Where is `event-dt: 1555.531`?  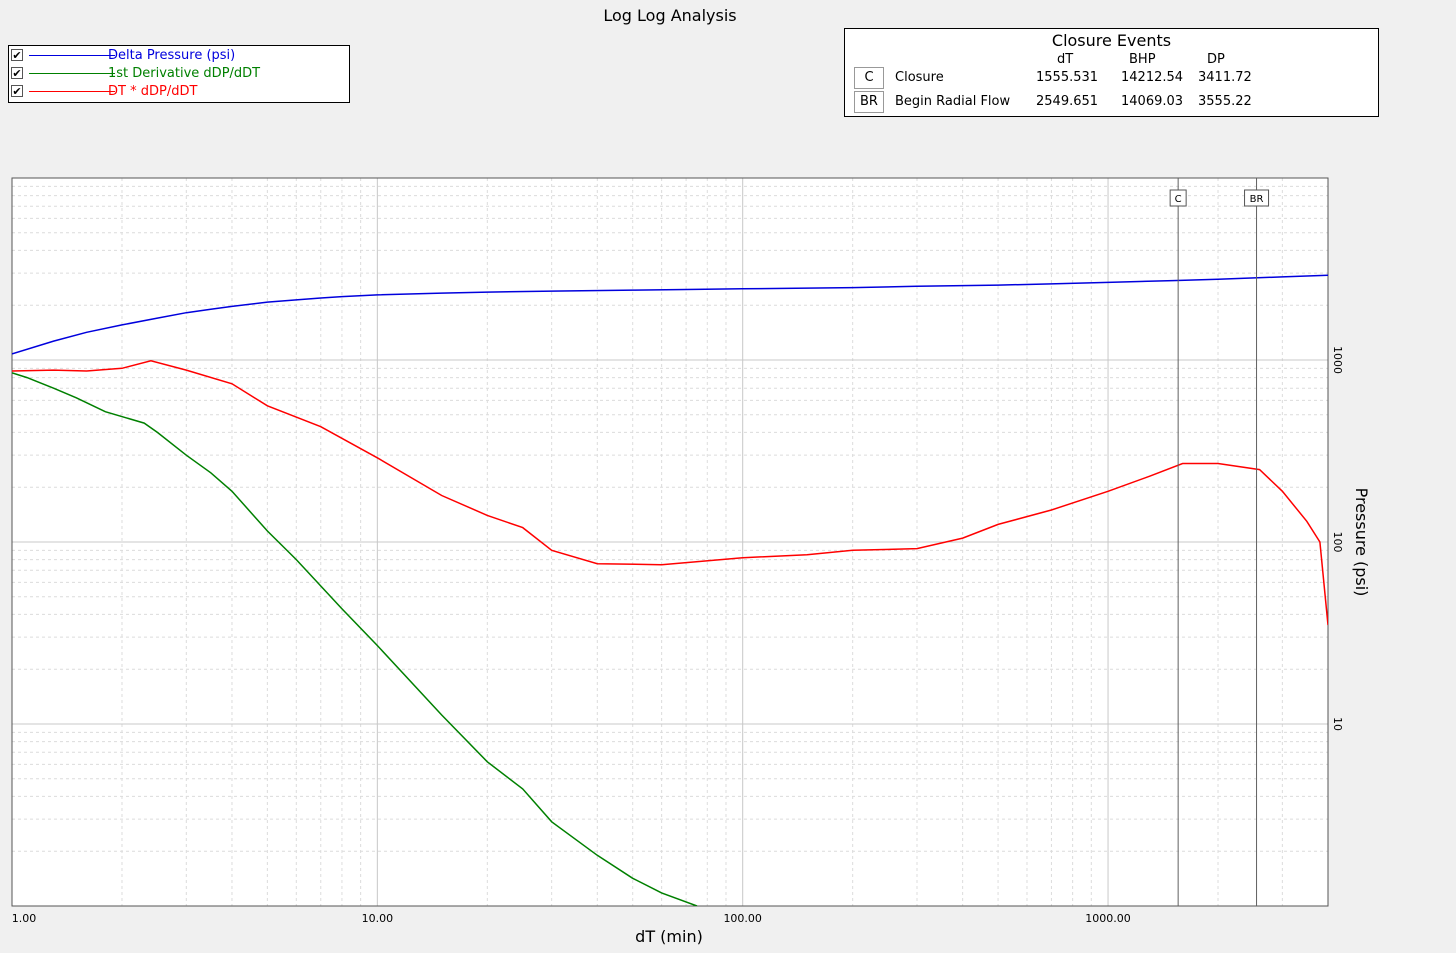
event-dt: 1555.531 is located at coordinates (1067, 77).